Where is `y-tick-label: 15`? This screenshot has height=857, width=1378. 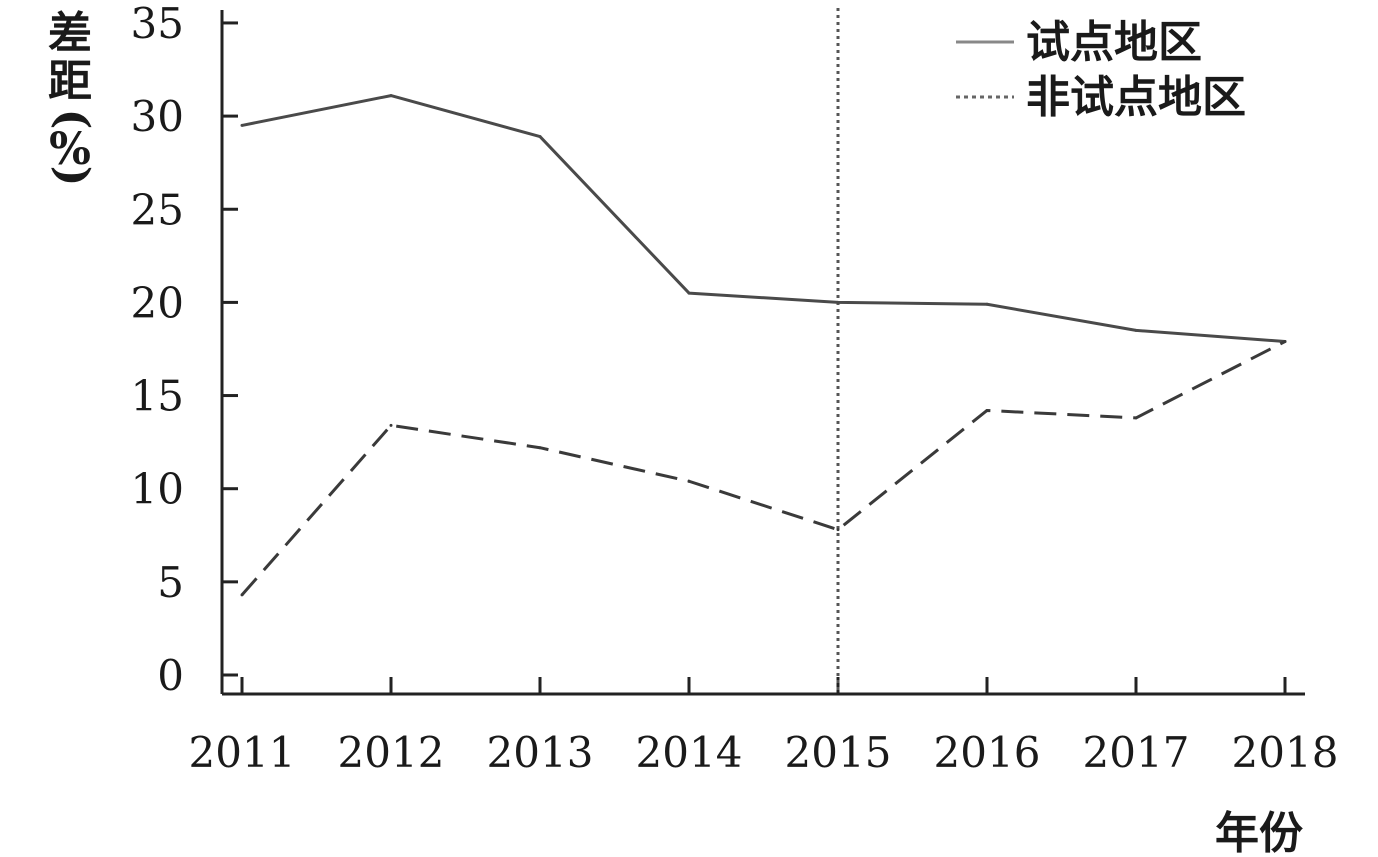 y-tick-label: 15 is located at coordinates (157, 396).